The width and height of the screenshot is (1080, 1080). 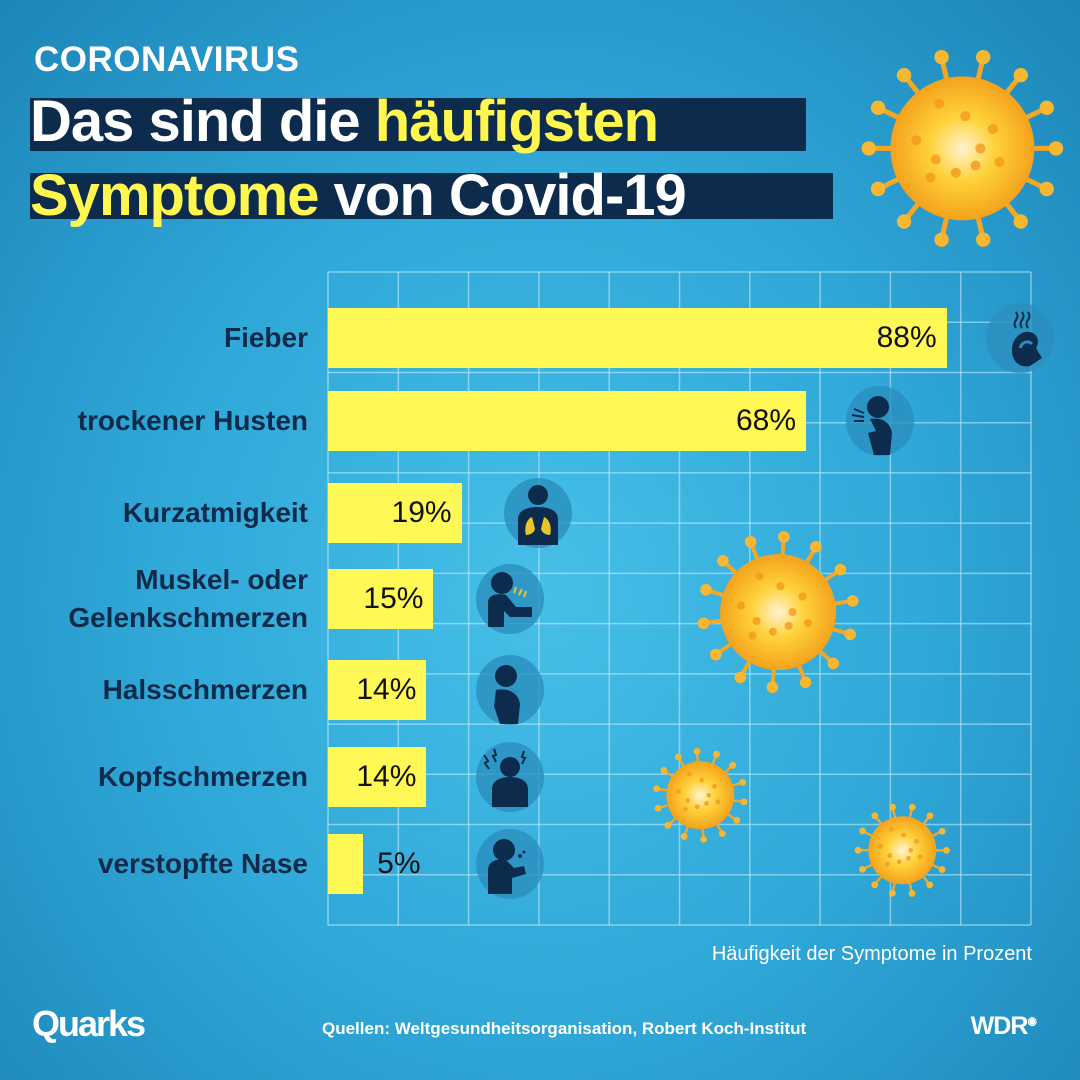 I want to click on kicker-label: CORONAVIRUS, so click(x=167, y=59).